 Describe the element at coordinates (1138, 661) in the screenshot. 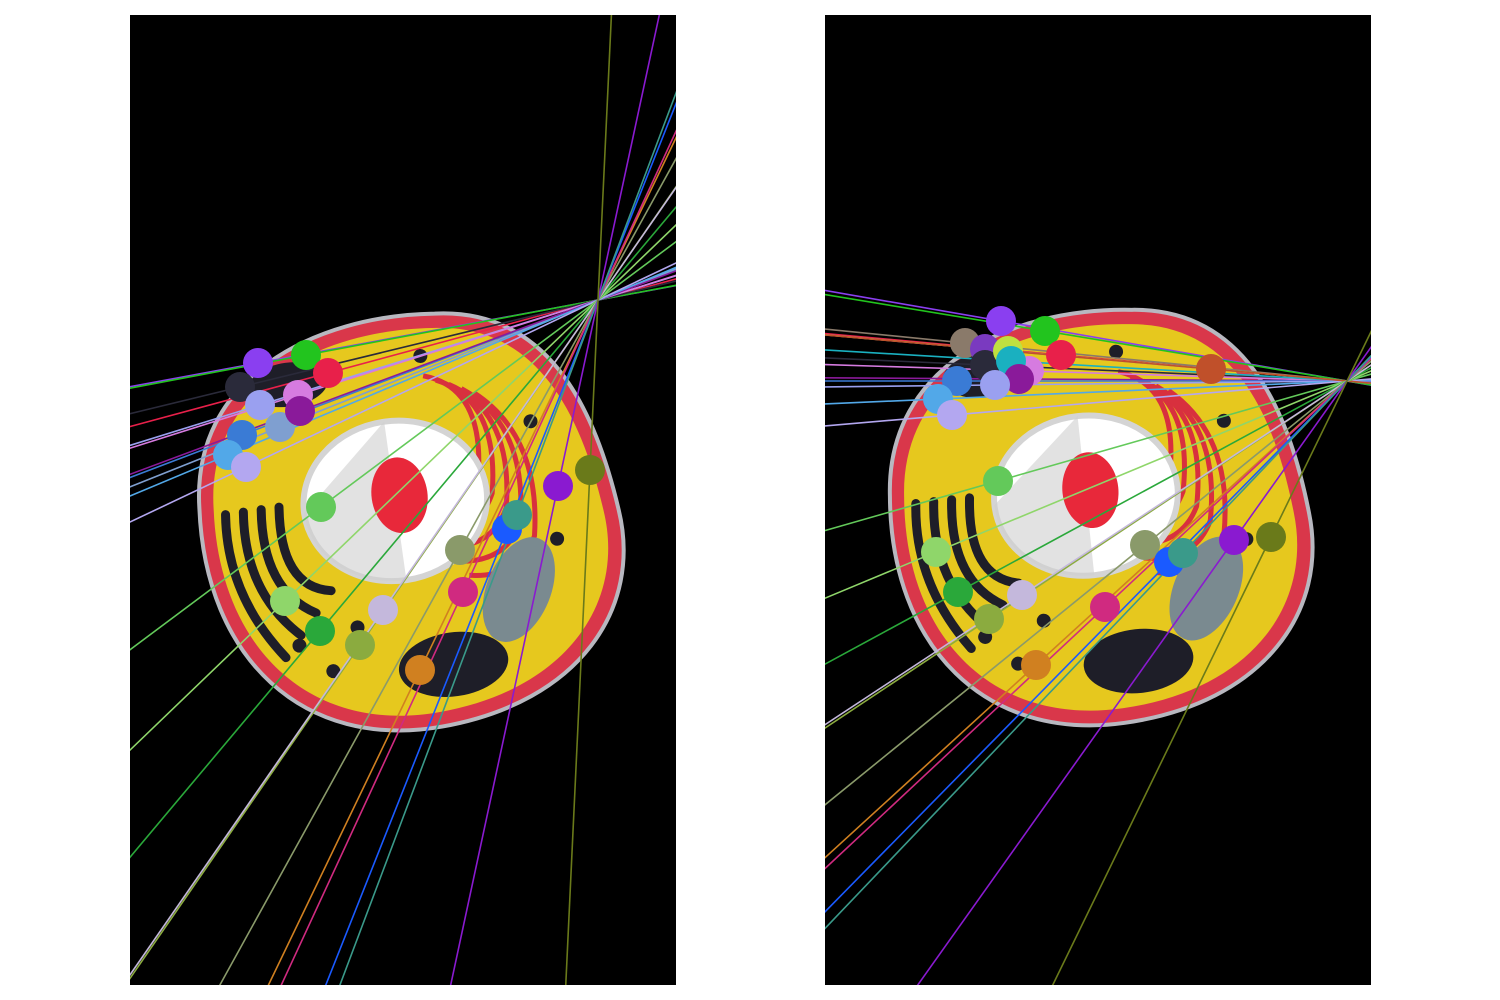

I see `mitochondrion` at that location.